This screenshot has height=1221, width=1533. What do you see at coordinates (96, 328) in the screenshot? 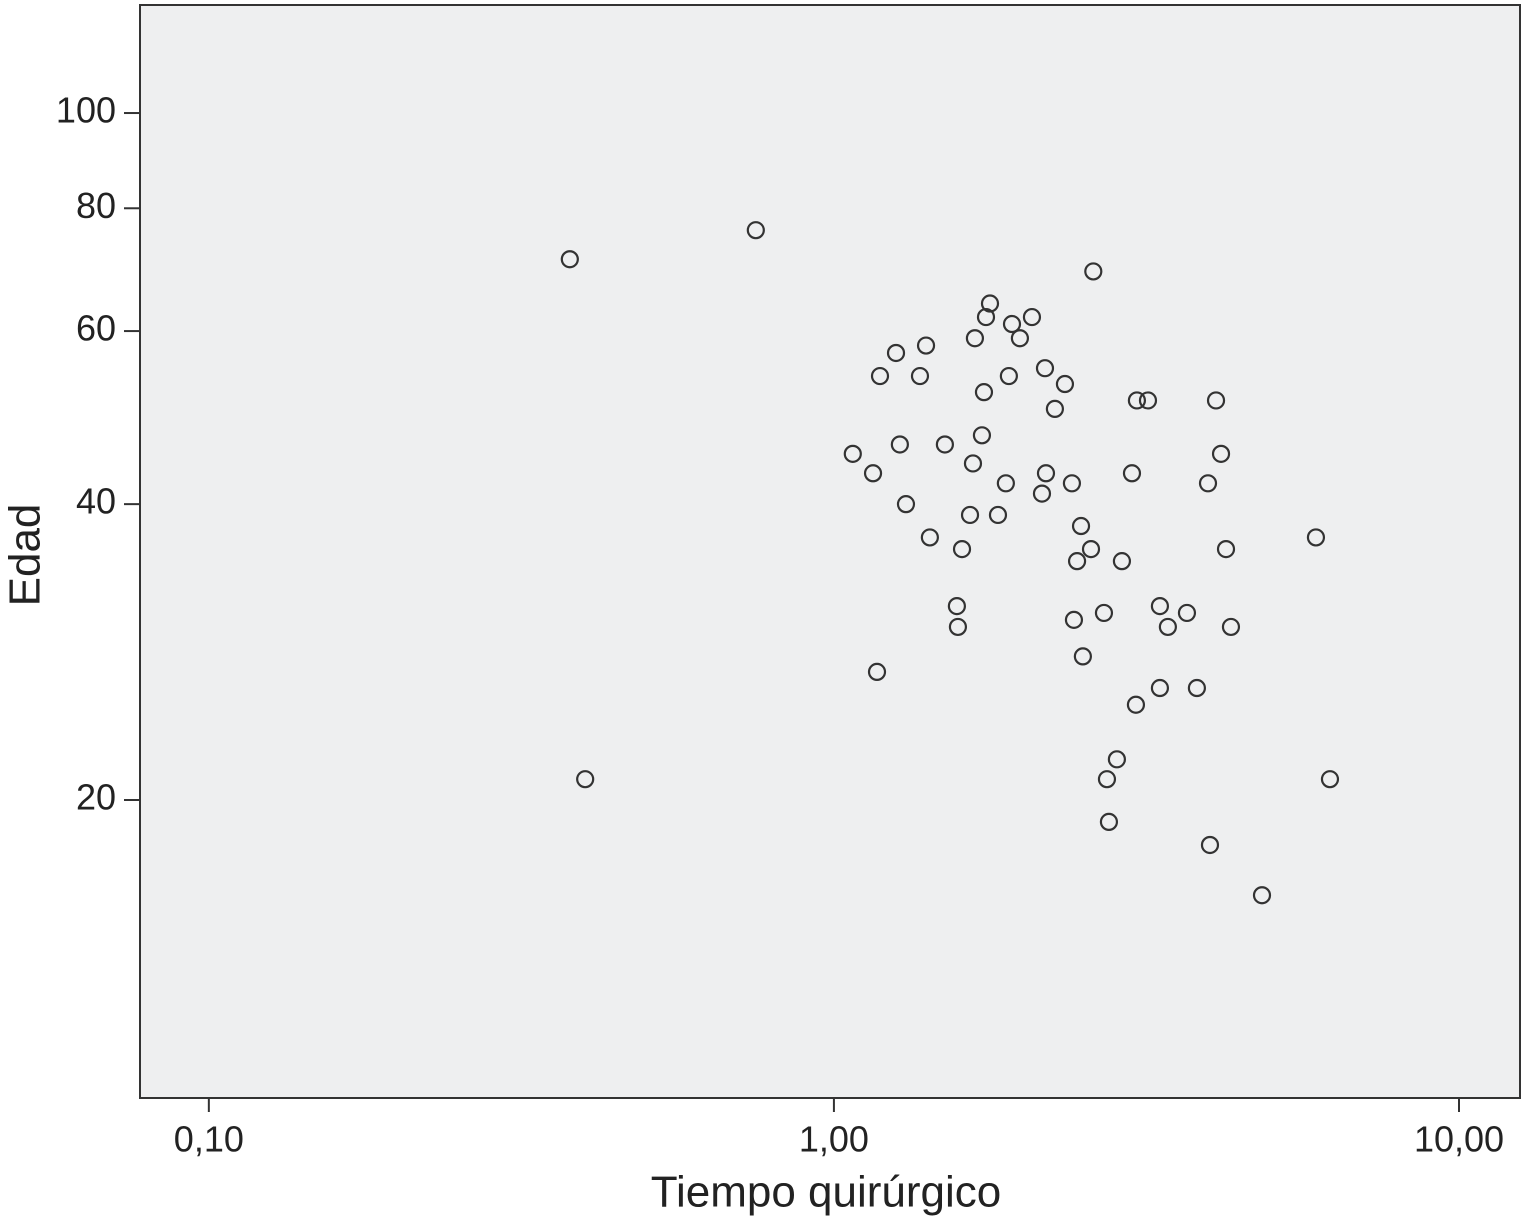
I see `y-tick-label: 60` at bounding box center [96, 328].